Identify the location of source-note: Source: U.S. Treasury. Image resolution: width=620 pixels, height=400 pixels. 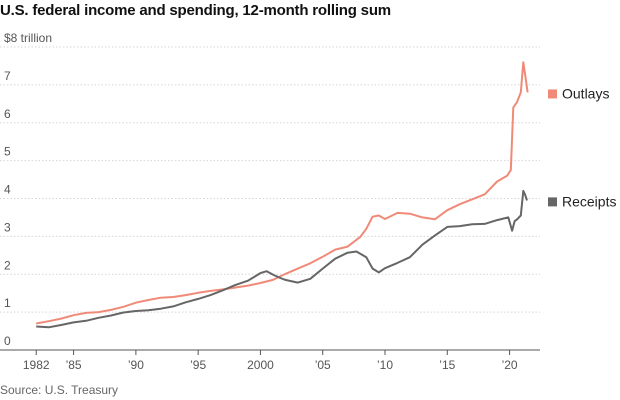
(59, 390).